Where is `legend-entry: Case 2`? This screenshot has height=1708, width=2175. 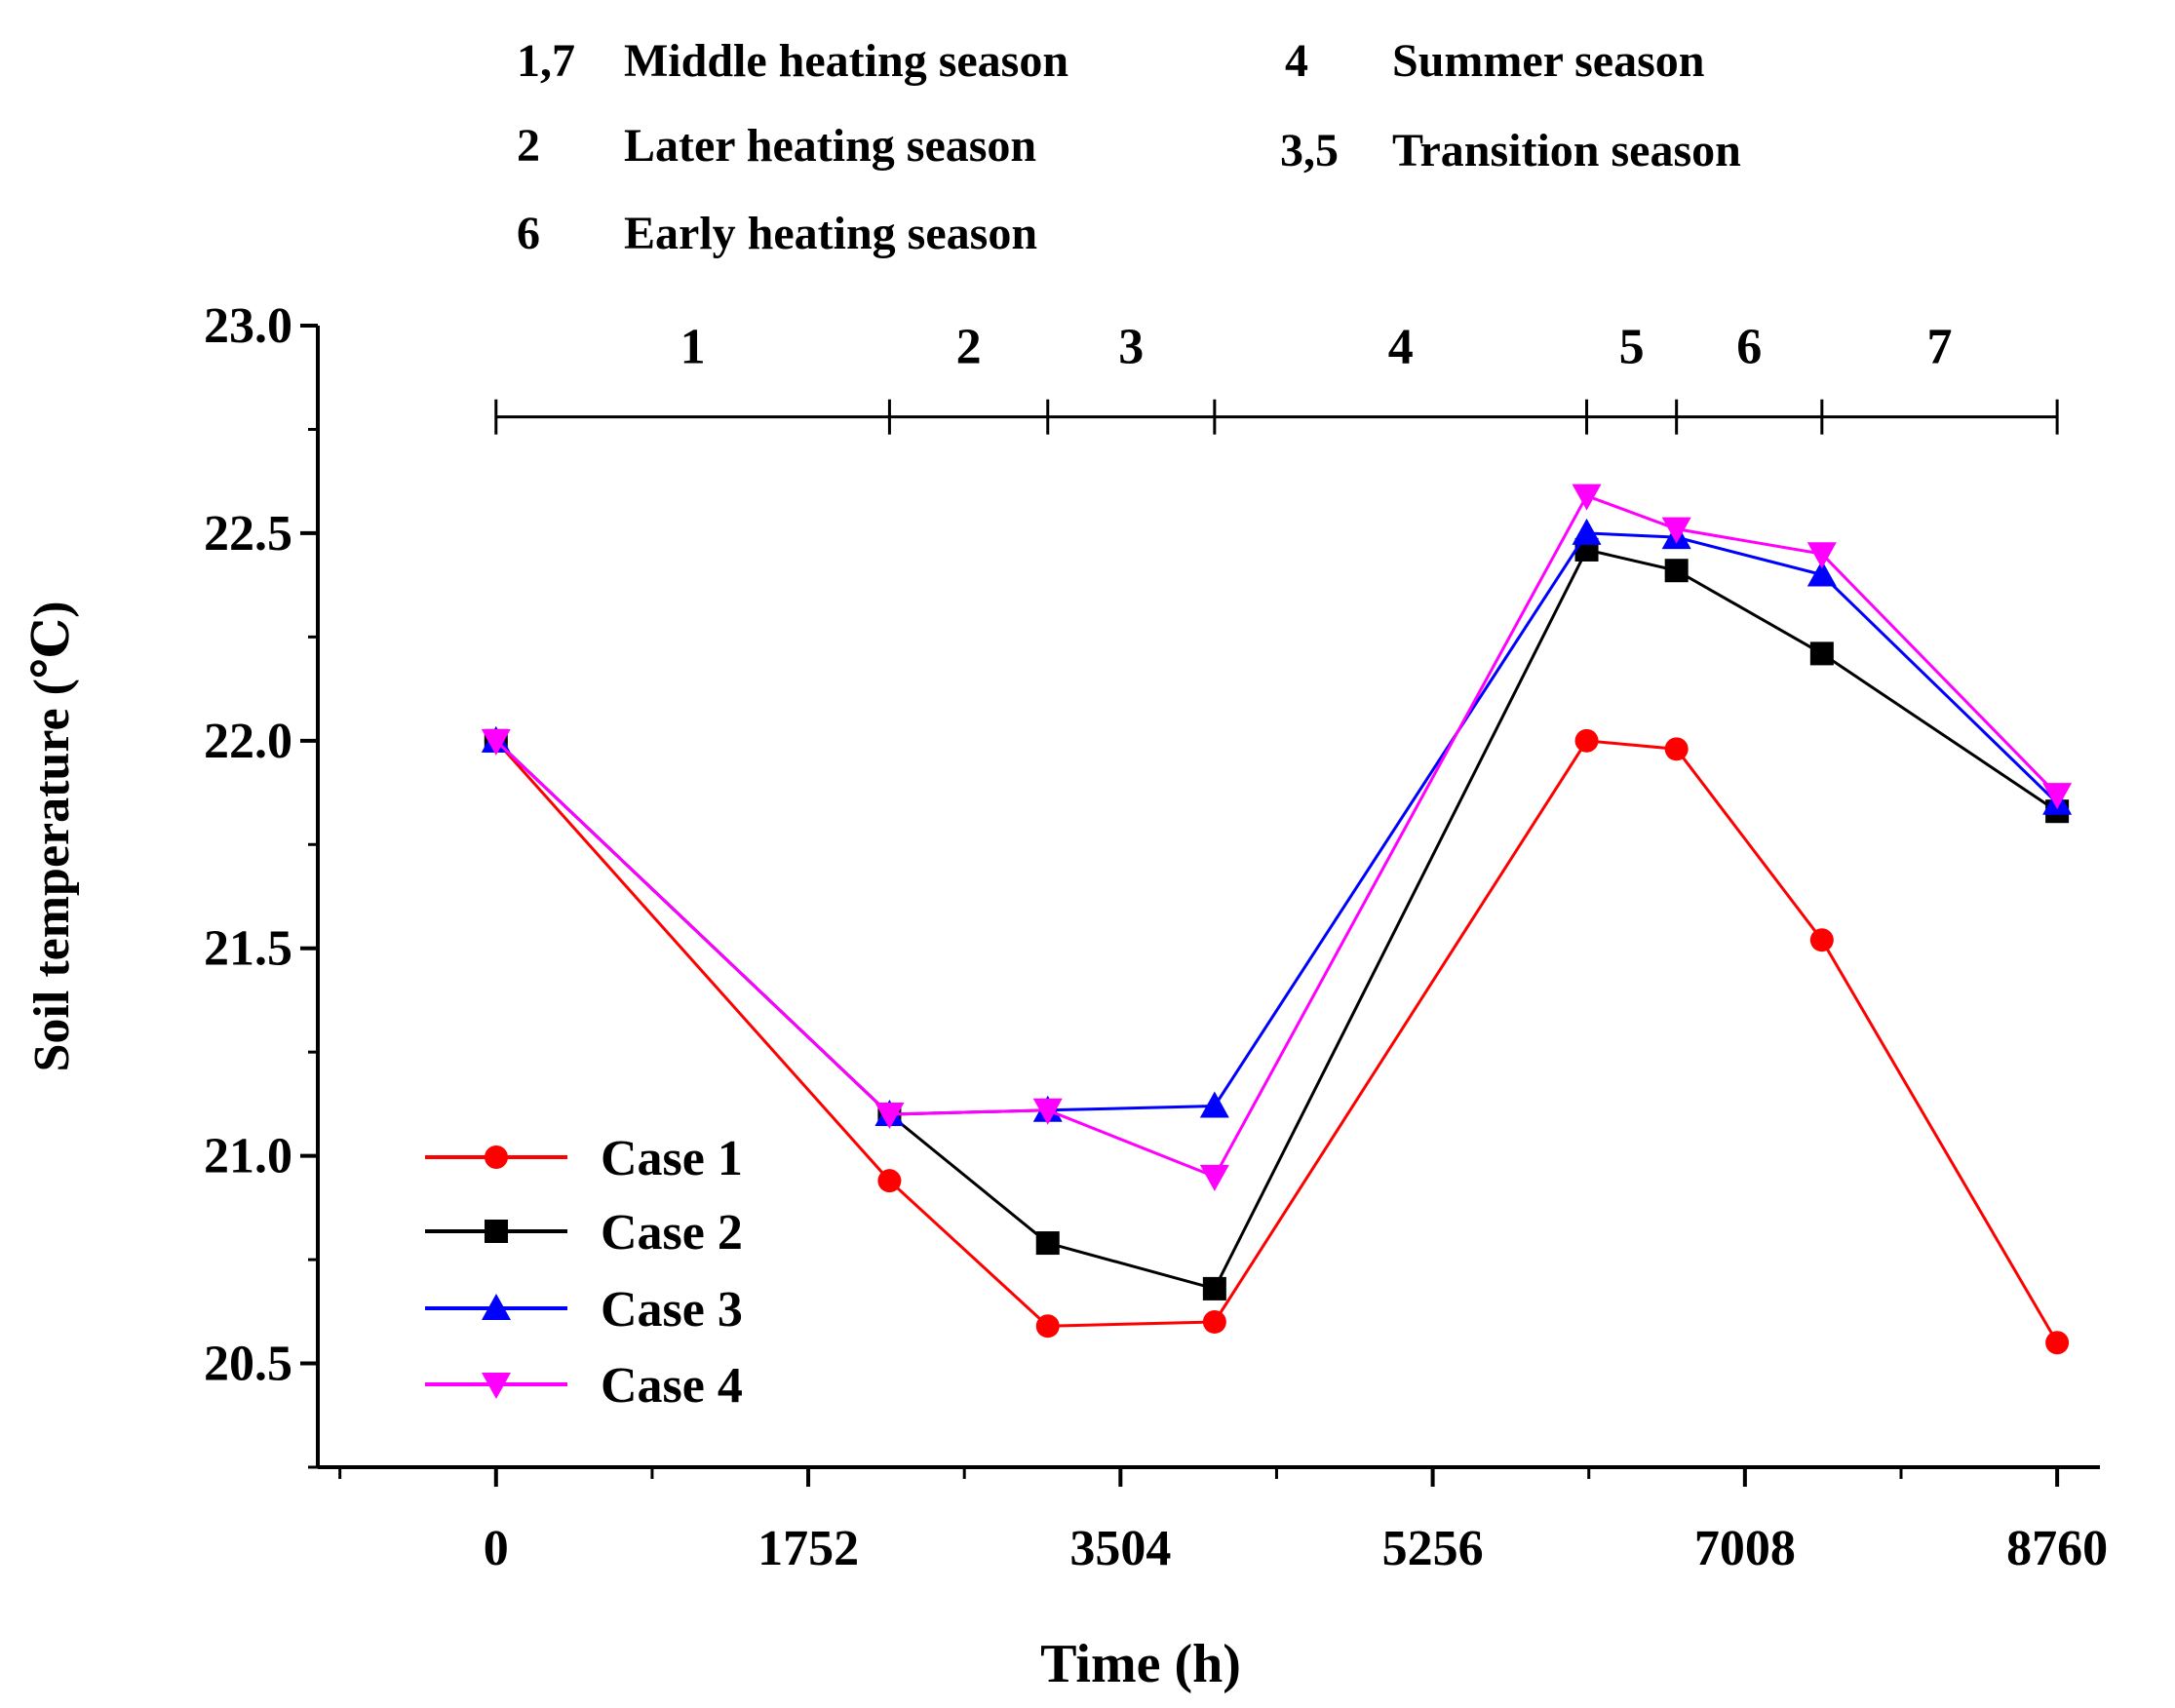 legend-entry: Case 2 is located at coordinates (584, 1233).